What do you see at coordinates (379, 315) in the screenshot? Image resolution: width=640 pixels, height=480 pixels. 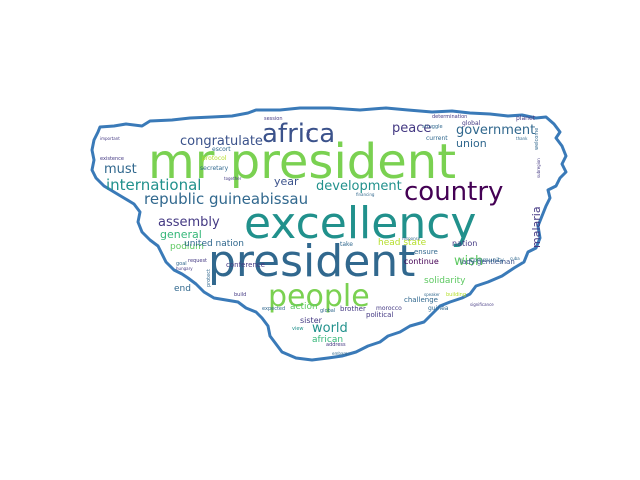 I see `word-political: political` at bounding box center [379, 315].